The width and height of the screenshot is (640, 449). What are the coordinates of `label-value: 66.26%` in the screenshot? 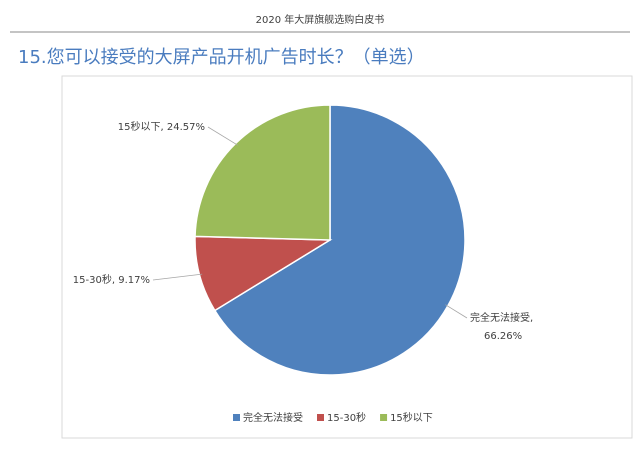 It's located at (503, 336).